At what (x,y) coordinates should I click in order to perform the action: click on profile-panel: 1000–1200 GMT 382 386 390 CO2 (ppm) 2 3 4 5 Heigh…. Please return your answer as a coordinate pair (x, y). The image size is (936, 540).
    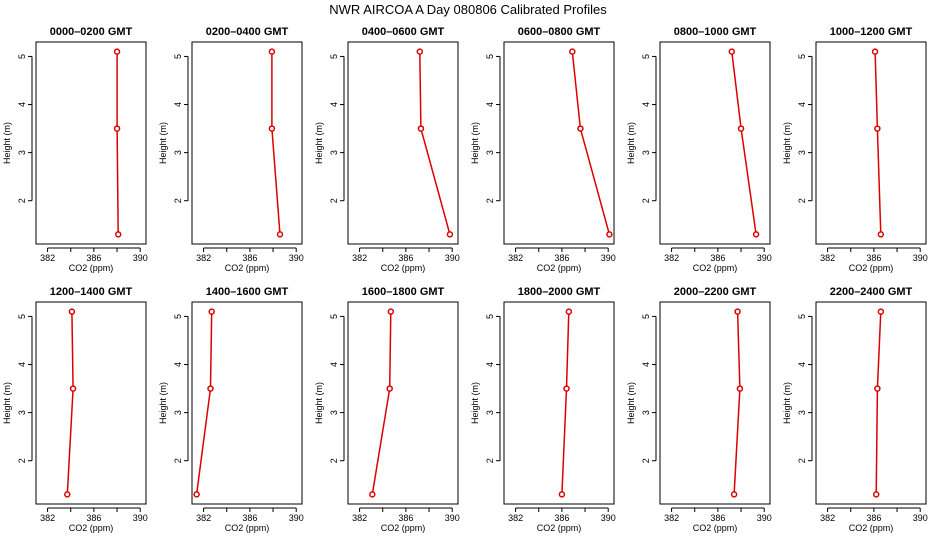
    Looking at the image, I should click on (855, 149).